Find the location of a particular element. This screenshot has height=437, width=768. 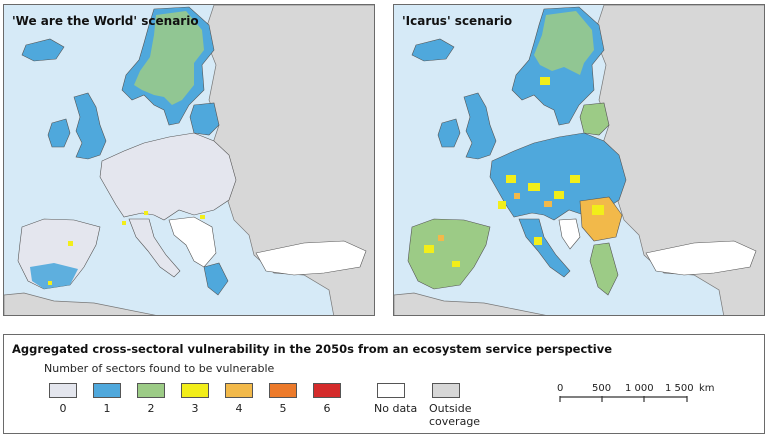

swatch-label-0: 0 is located at coordinates (63, 408).